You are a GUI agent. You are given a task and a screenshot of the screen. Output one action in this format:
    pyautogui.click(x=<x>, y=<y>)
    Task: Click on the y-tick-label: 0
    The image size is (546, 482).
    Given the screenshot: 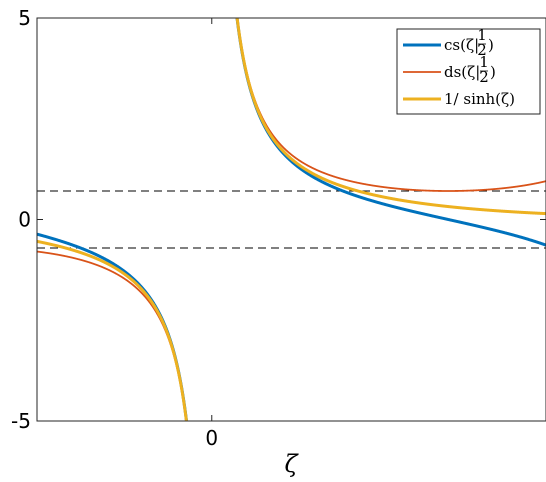 What is the action you would take?
    pyautogui.click(x=24, y=220)
    